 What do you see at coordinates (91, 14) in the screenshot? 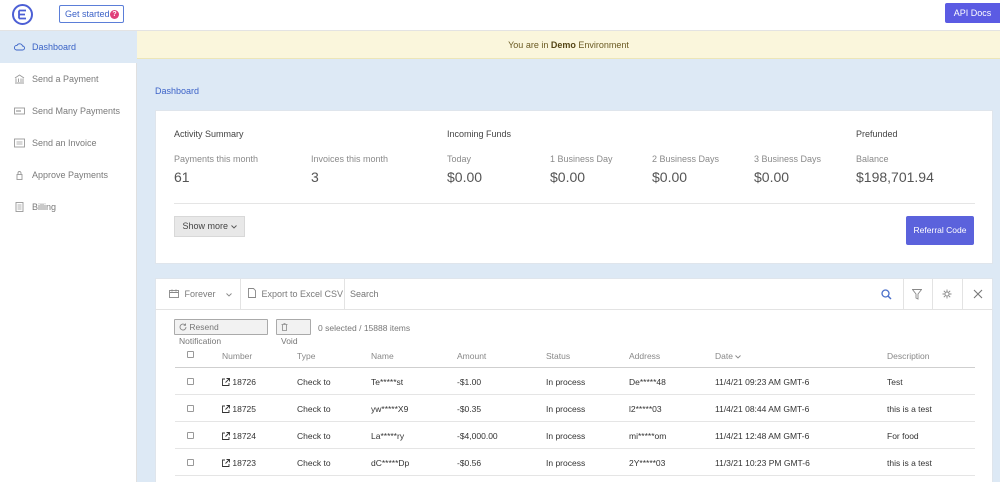
I see `get-started-button: Get started ?` at bounding box center [91, 14].